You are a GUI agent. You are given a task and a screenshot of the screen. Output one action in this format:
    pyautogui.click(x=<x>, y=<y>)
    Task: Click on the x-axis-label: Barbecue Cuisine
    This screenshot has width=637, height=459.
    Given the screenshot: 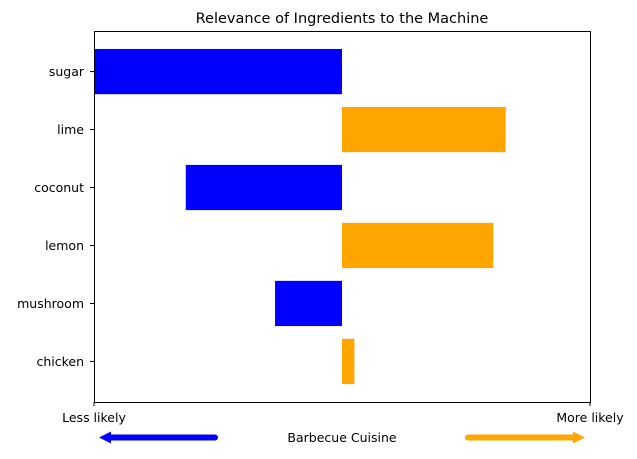 What is the action you would take?
    pyautogui.click(x=341, y=437)
    